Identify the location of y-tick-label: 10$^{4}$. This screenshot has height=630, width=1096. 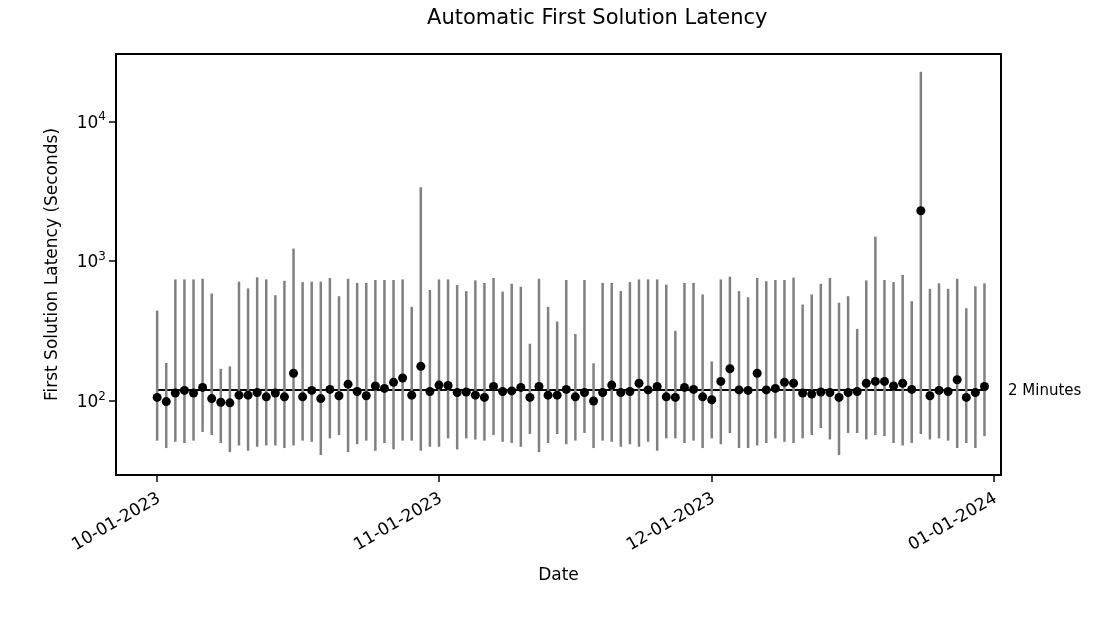
(91, 120).